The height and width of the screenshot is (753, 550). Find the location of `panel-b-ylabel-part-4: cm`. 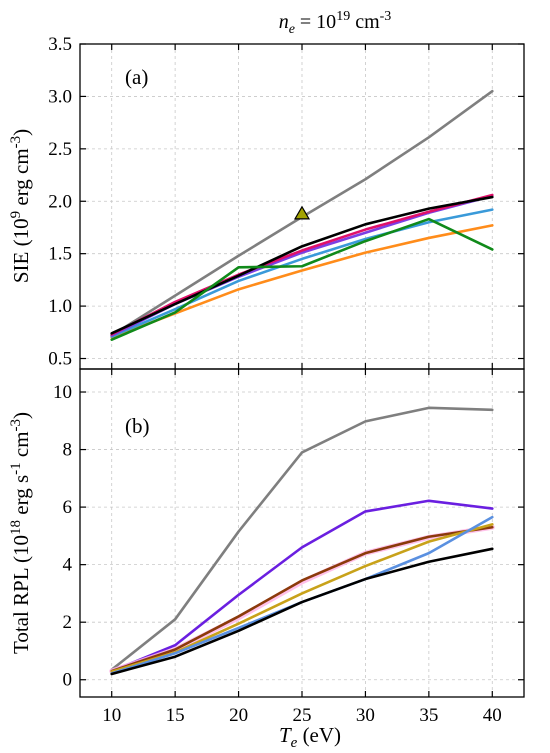

panel-b-ylabel-part-4: cm is located at coordinates (21, 446).